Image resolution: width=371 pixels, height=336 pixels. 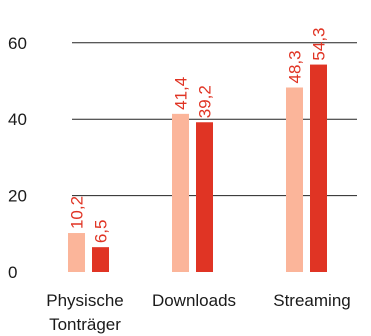 I want to click on y-tick-label-20: 20, so click(x=17, y=196).